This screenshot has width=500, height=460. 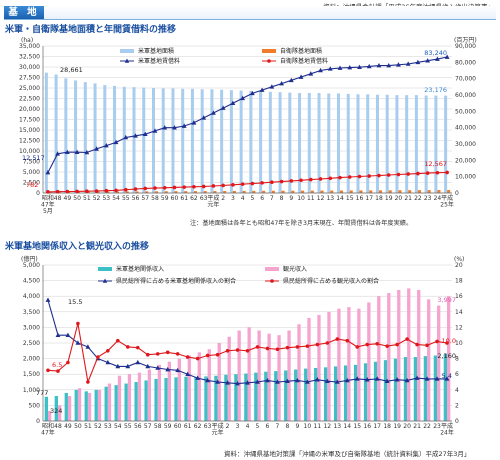 I want to click on chart1-data-label: 23,176, so click(x=435, y=90).